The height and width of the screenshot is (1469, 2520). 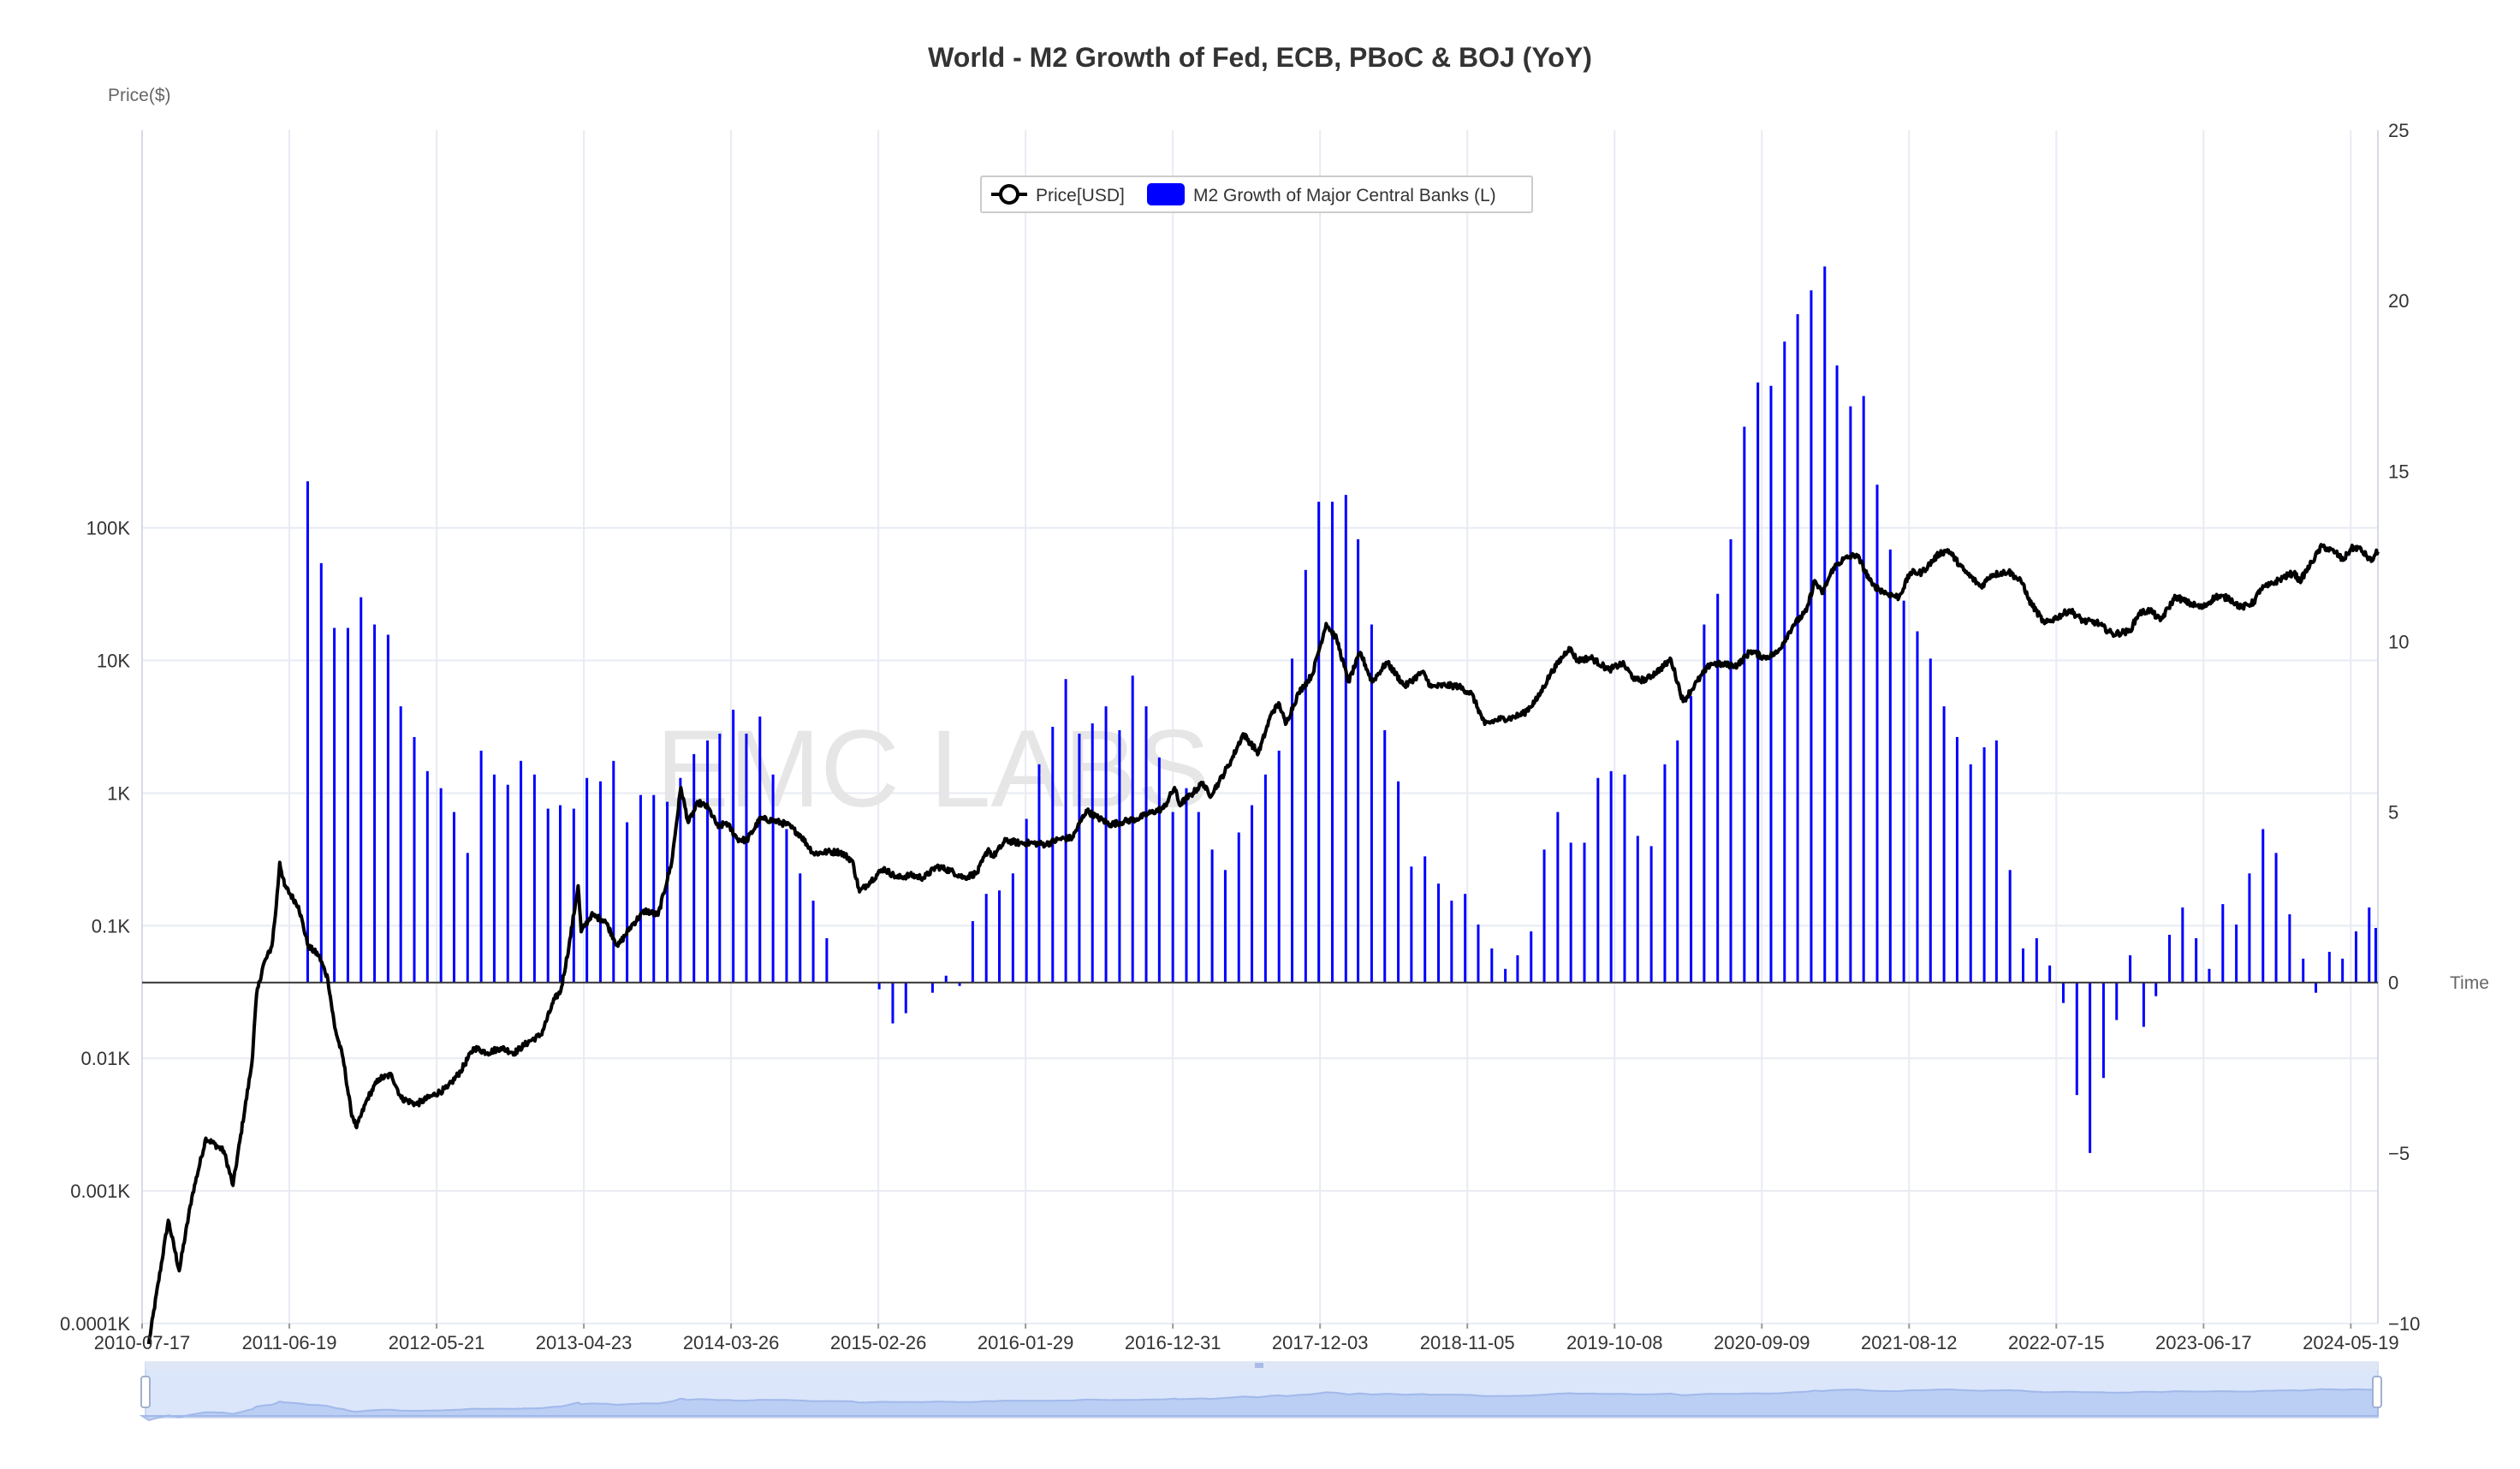 I want to click on data-zoom-center-grip-icon, so click(x=1259, y=1365).